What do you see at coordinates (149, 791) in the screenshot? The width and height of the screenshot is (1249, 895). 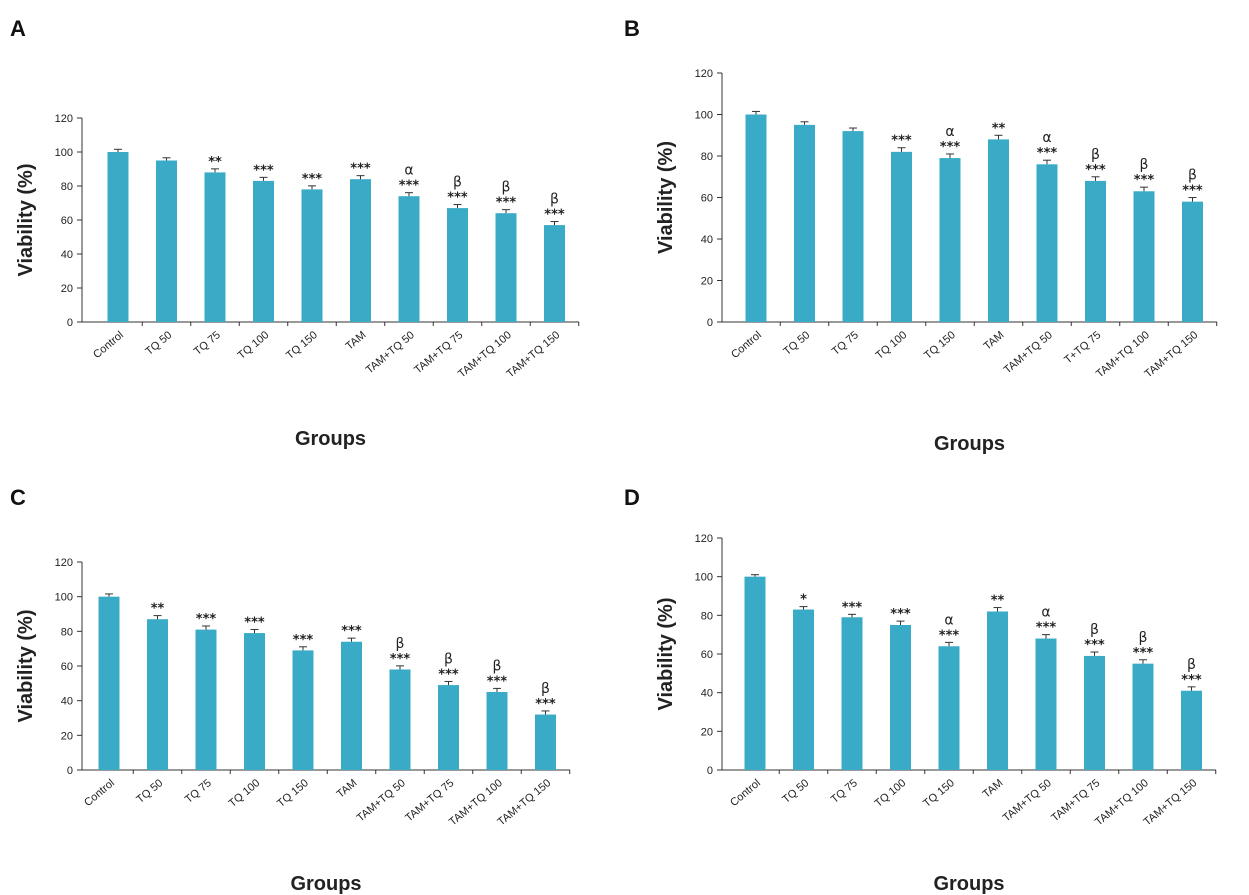 I see `category-label: TQ 50` at bounding box center [149, 791].